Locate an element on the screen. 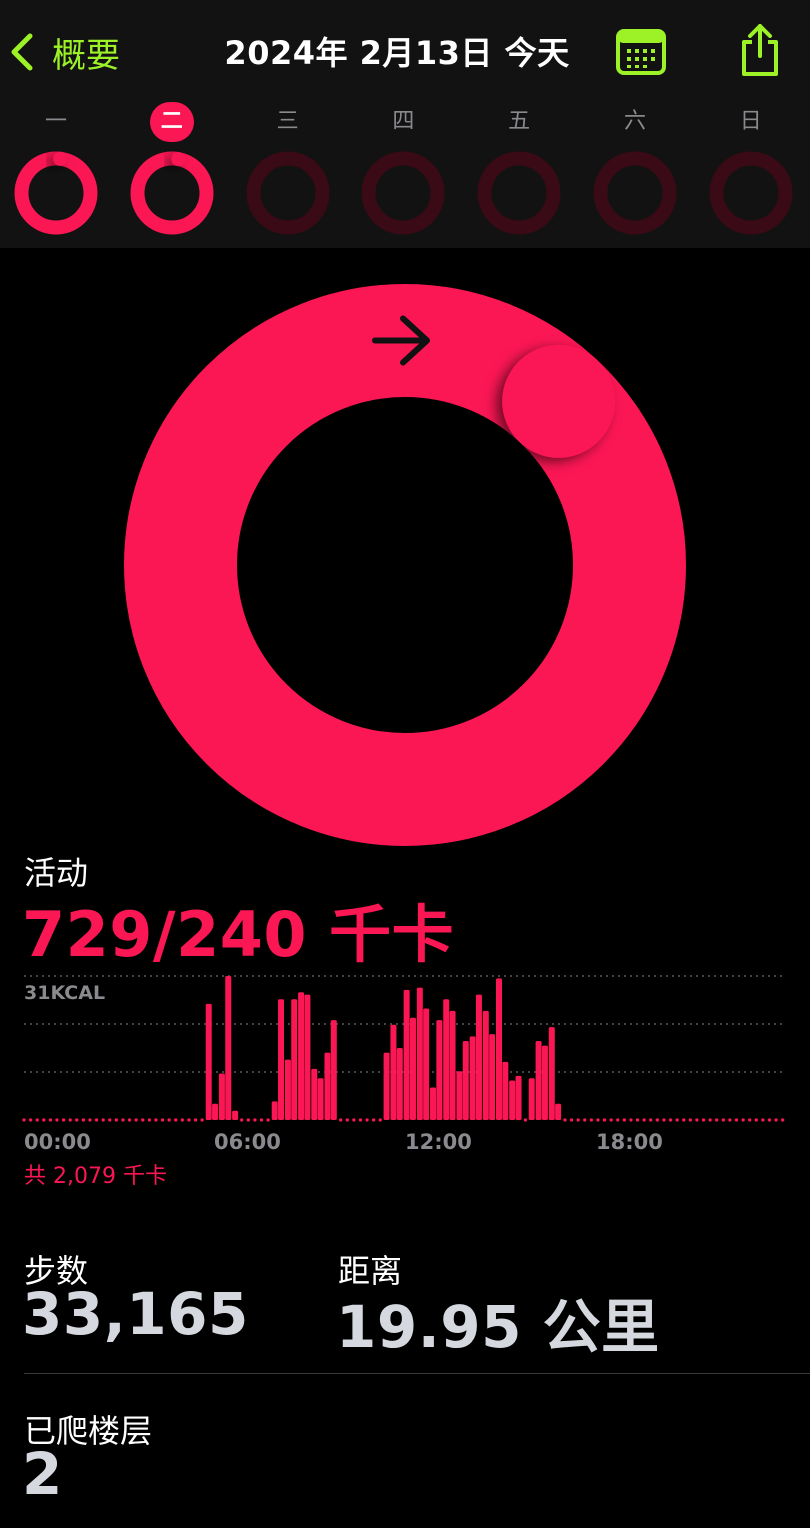  day-label: 六 is located at coordinates (634, 121).